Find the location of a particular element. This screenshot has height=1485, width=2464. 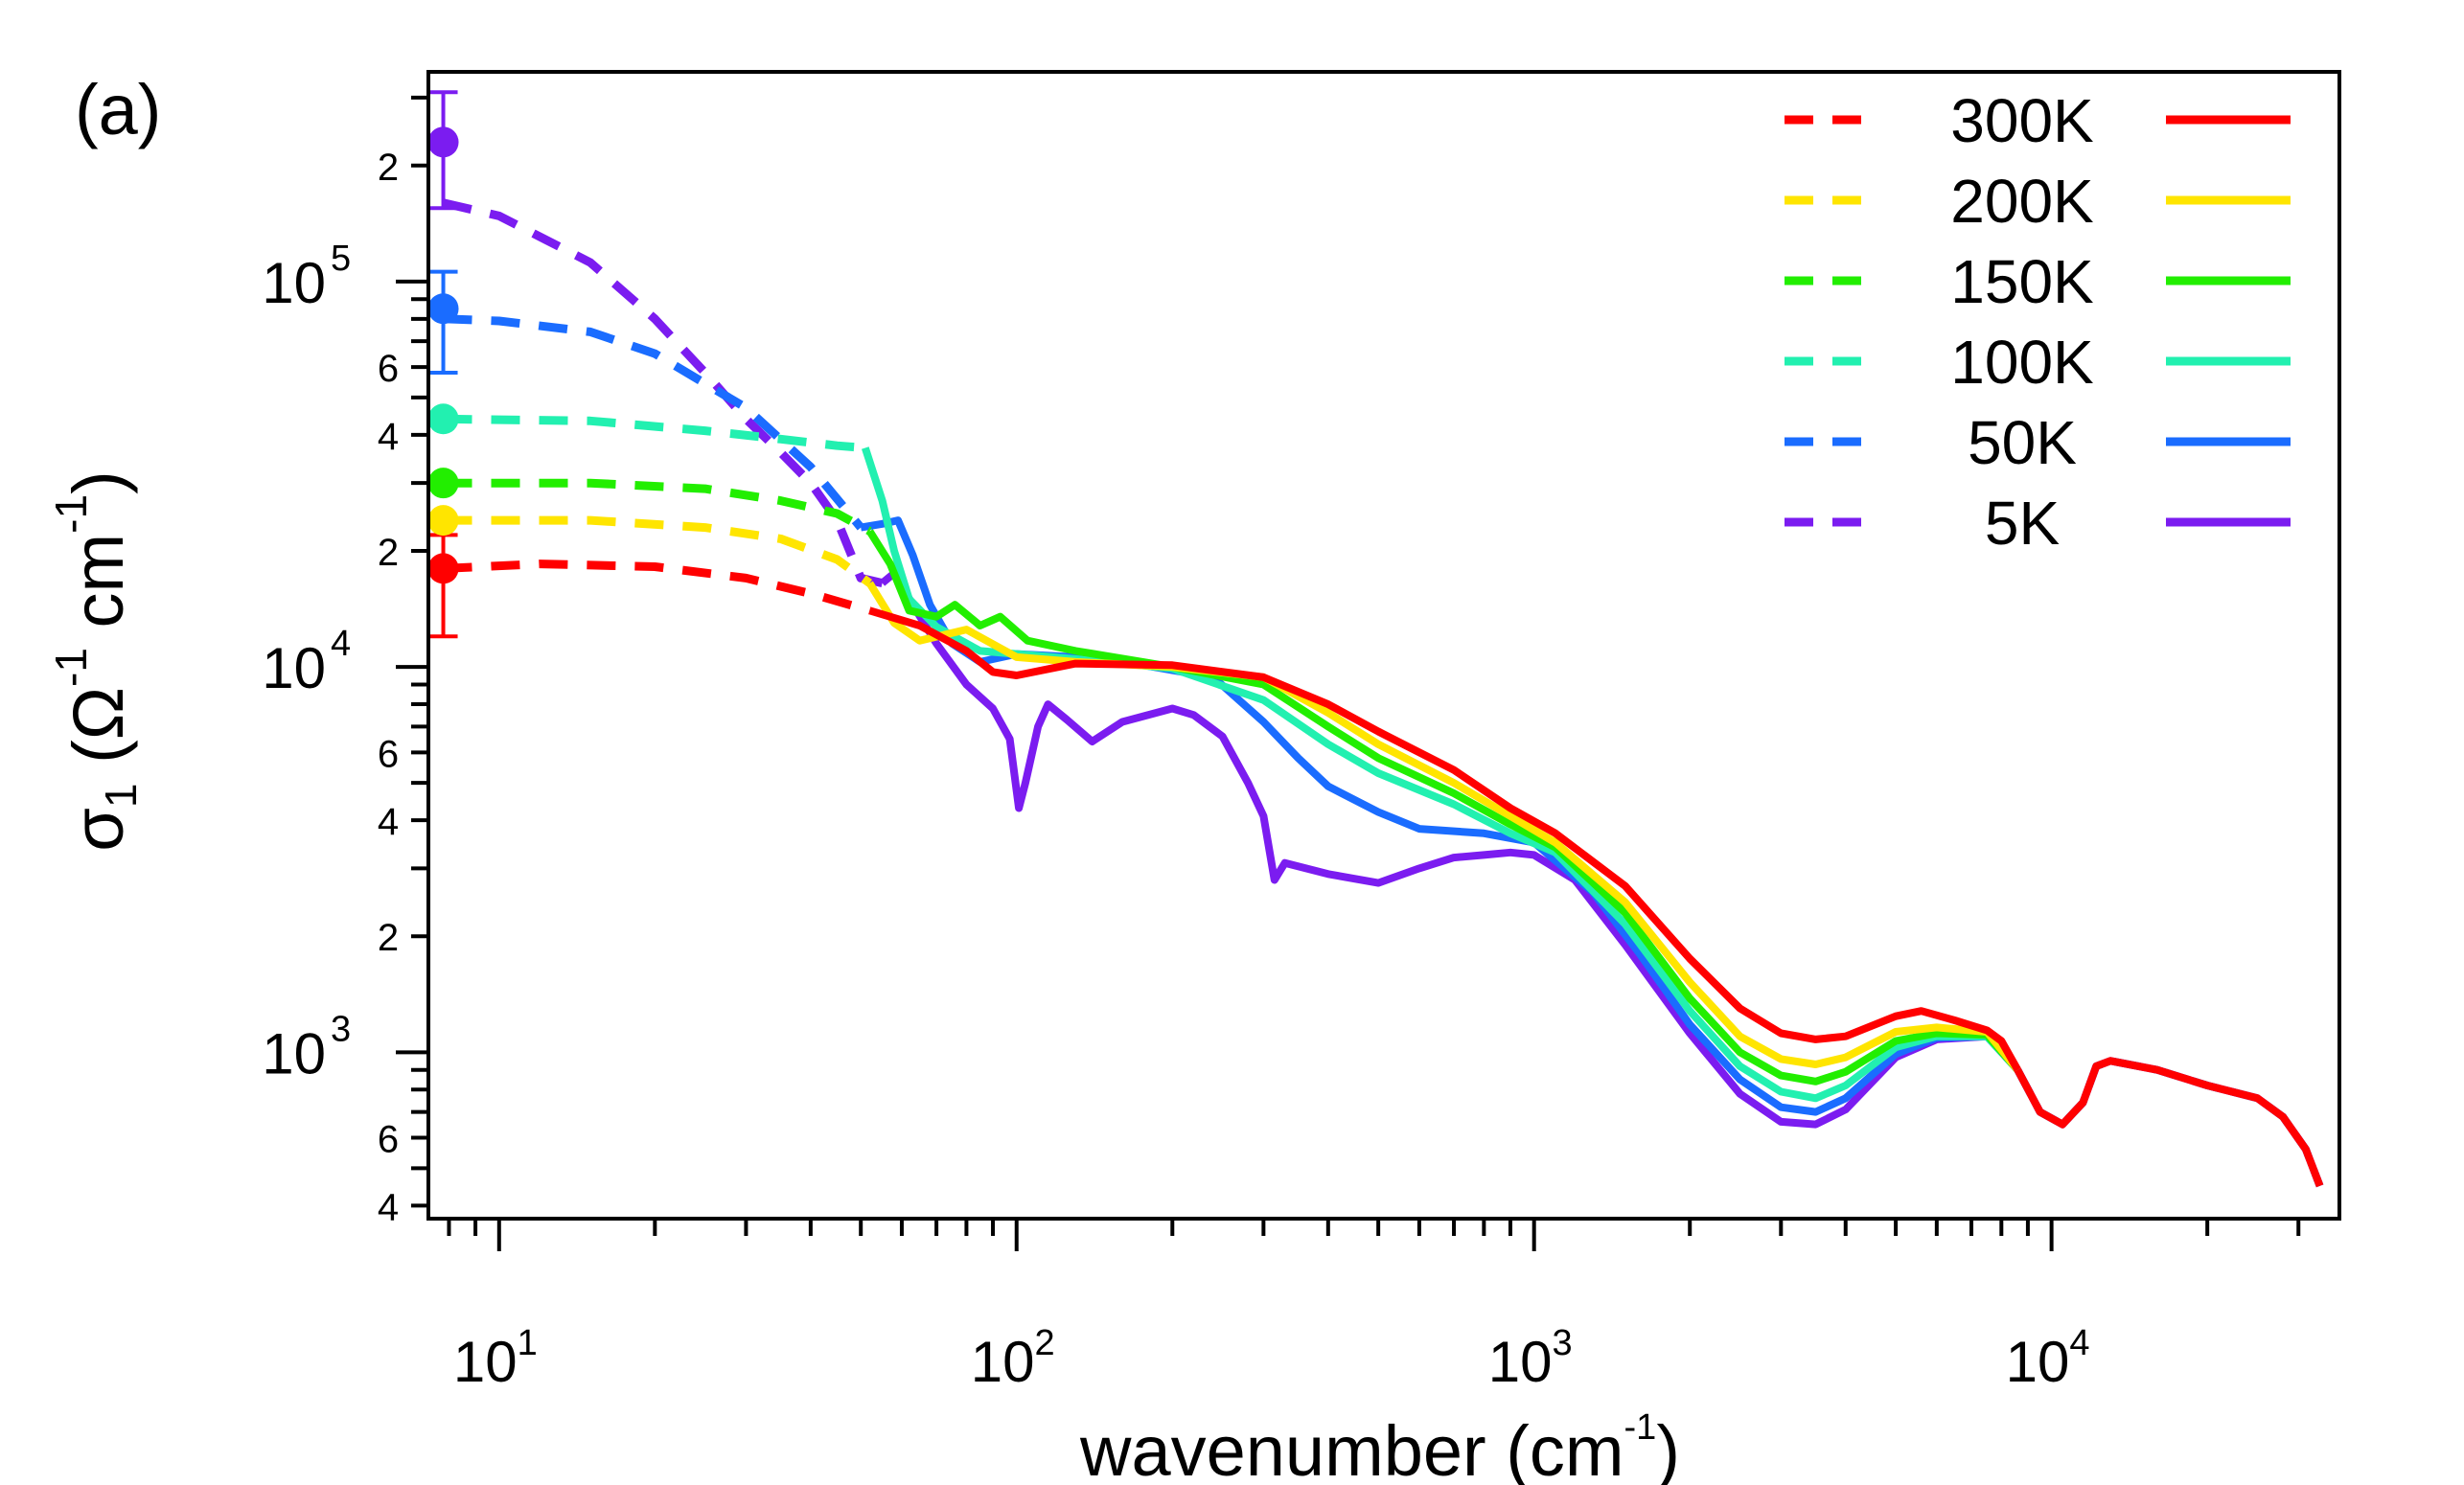

dc-point-100k is located at coordinates (443, 419).